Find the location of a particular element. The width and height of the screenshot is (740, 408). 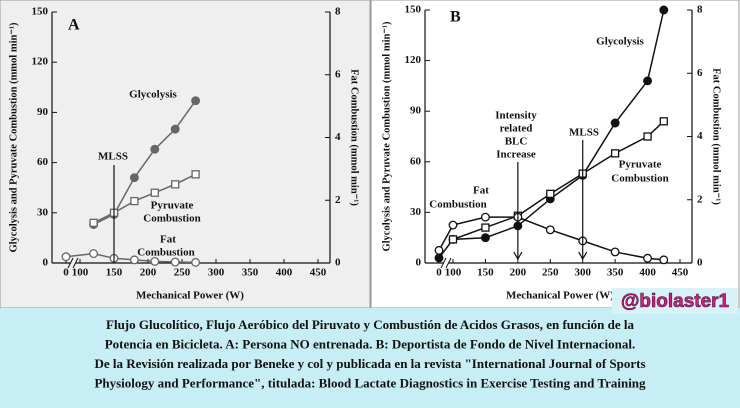

x-tick-label: 450 is located at coordinates (318, 273).